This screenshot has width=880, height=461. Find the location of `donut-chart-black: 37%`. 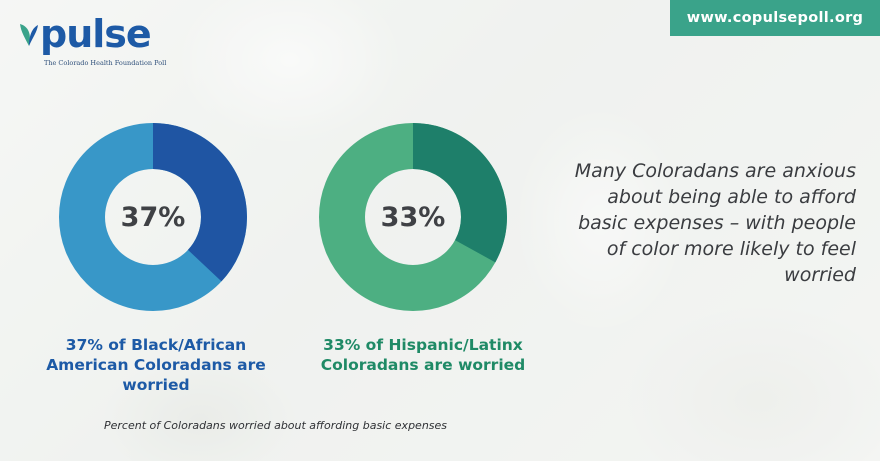

donut-chart-black: 37% is located at coordinates (153, 217).